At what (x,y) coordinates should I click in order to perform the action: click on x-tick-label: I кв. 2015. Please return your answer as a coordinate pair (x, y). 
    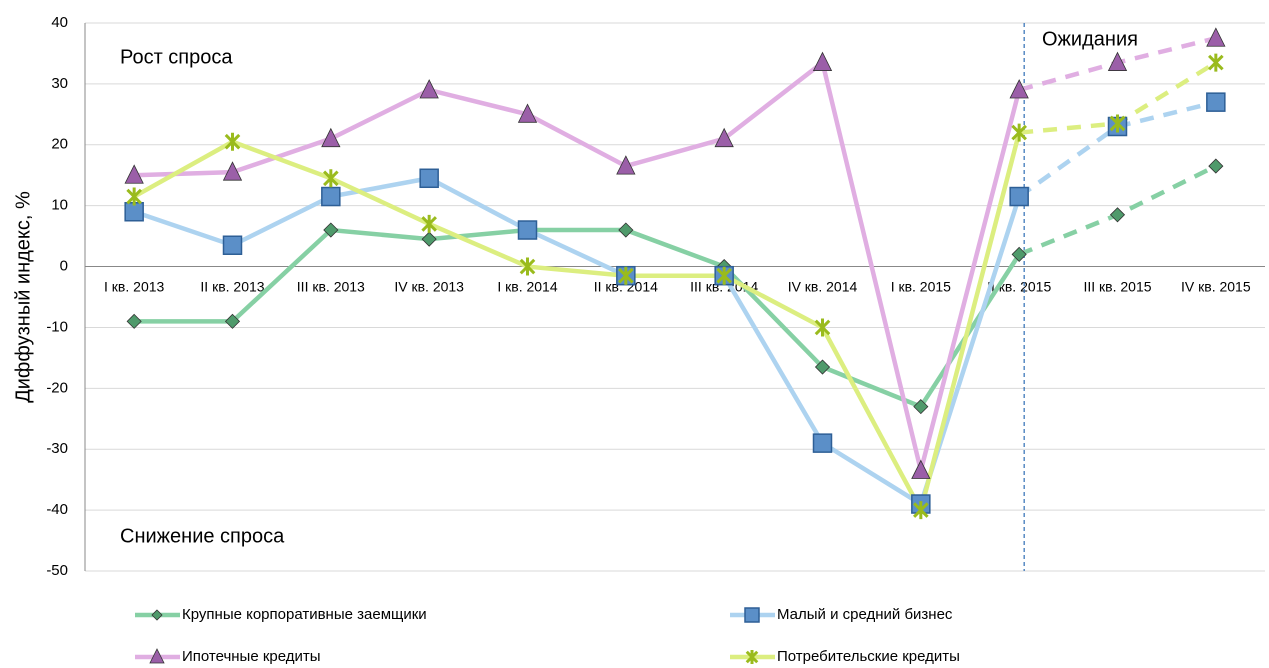
    Looking at the image, I should click on (921, 286).